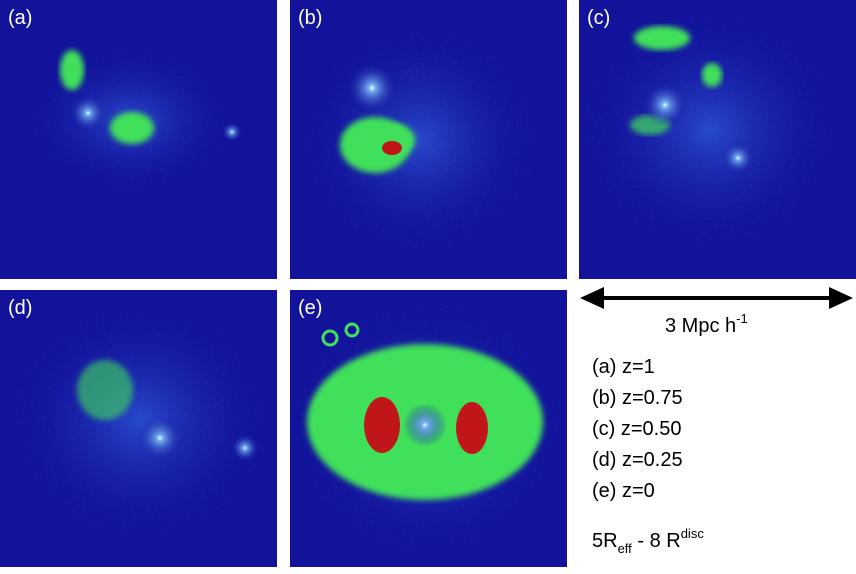  What do you see at coordinates (623, 367) in the screenshot?
I see `legend-item: (a) z=1` at bounding box center [623, 367].